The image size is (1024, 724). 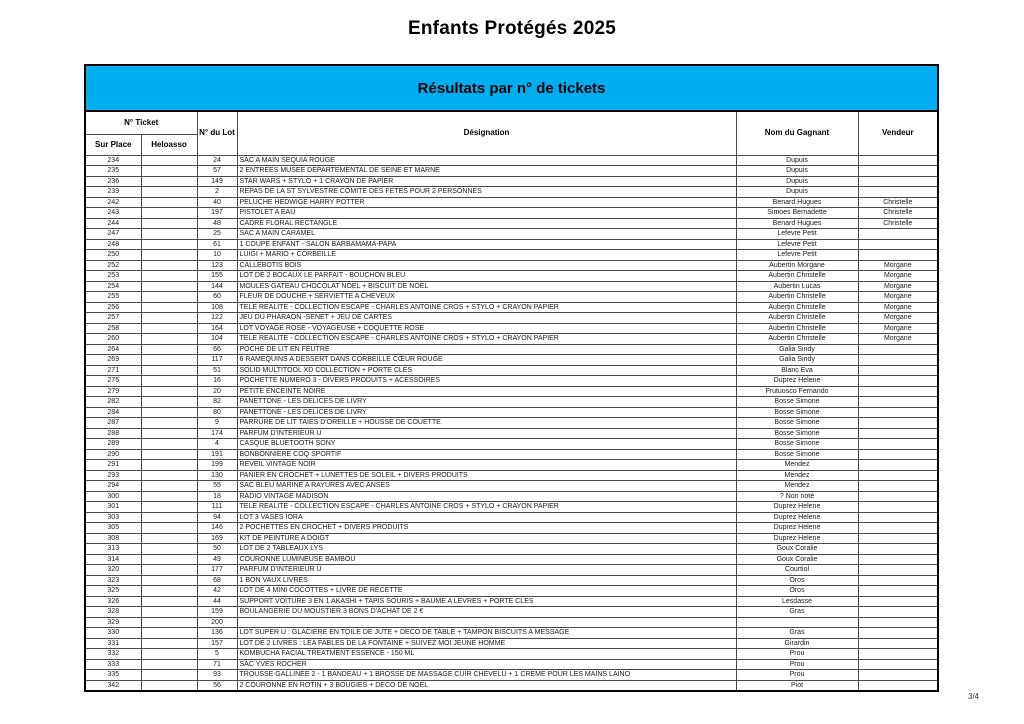 What do you see at coordinates (797, 213) in the screenshot?
I see `cell-winner: Simoes Bernadette` at bounding box center [797, 213].